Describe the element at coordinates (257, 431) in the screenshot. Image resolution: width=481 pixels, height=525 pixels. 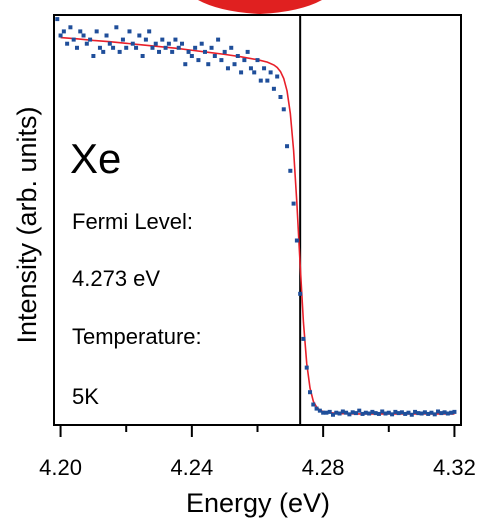
I see `x-axis-ticks` at that location.